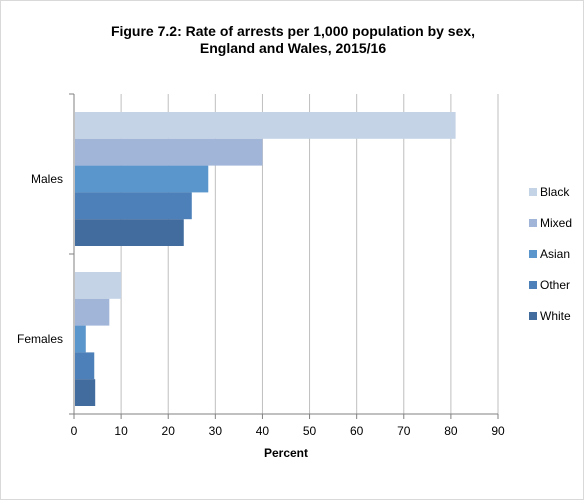 The width and height of the screenshot is (584, 501). I want to click on x-tick-label: 70, so click(404, 431).